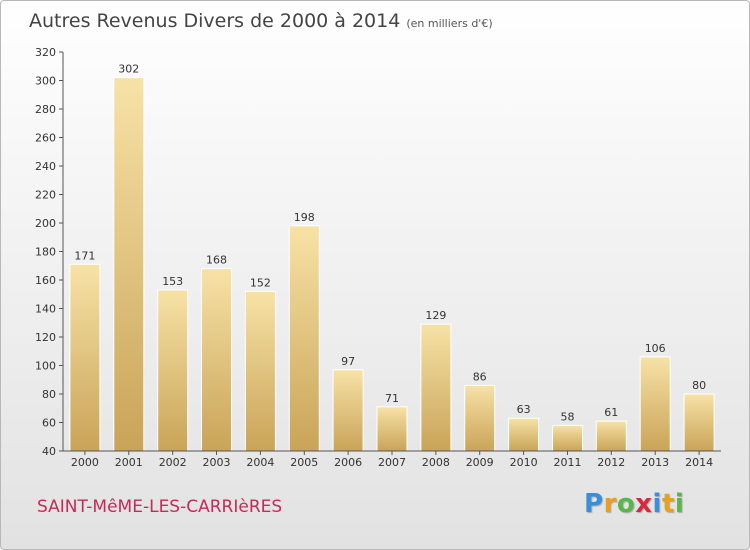  I want to click on bar-2008, so click(436, 387).